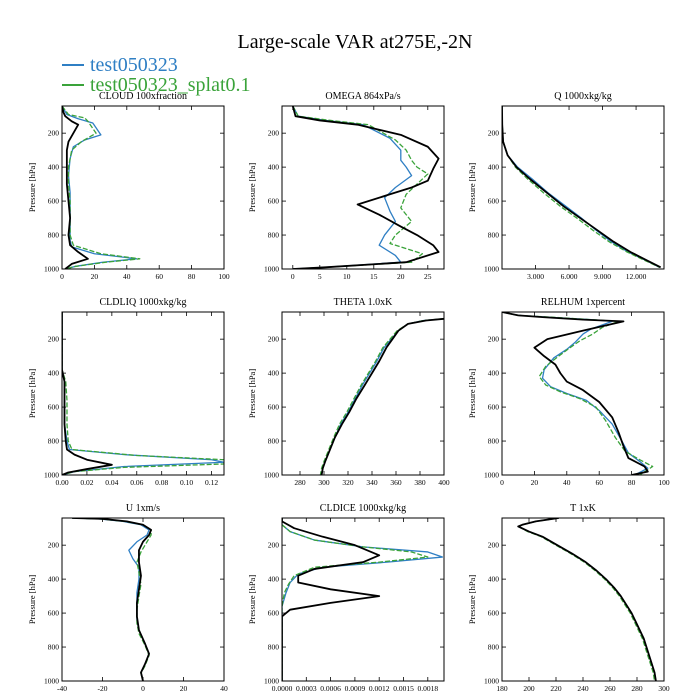 The width and height of the screenshot is (700, 700). What do you see at coordinates (282, 688) in the screenshot?
I see `x-tick-label: 0.0000` at bounding box center [282, 688].